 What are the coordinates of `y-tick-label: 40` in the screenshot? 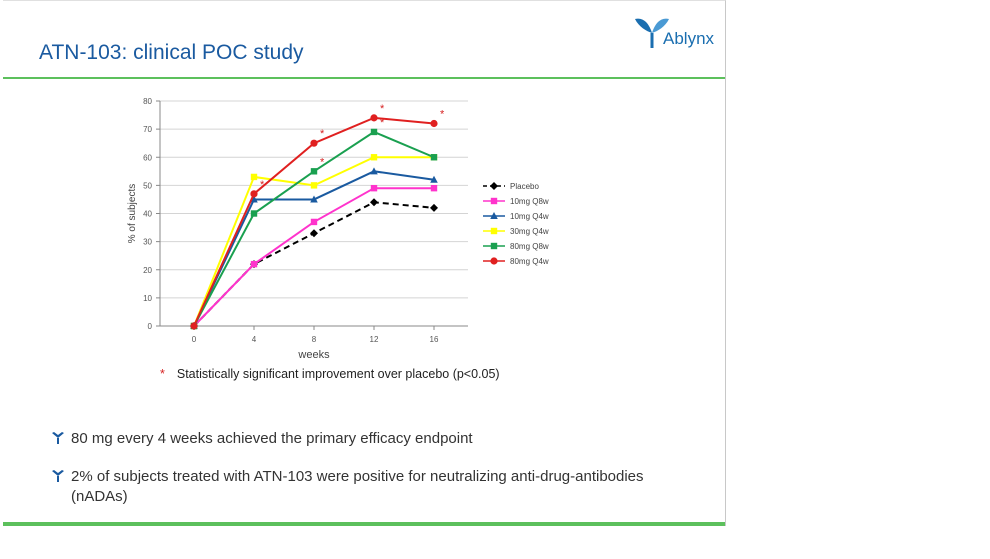 It's located at (147, 214).